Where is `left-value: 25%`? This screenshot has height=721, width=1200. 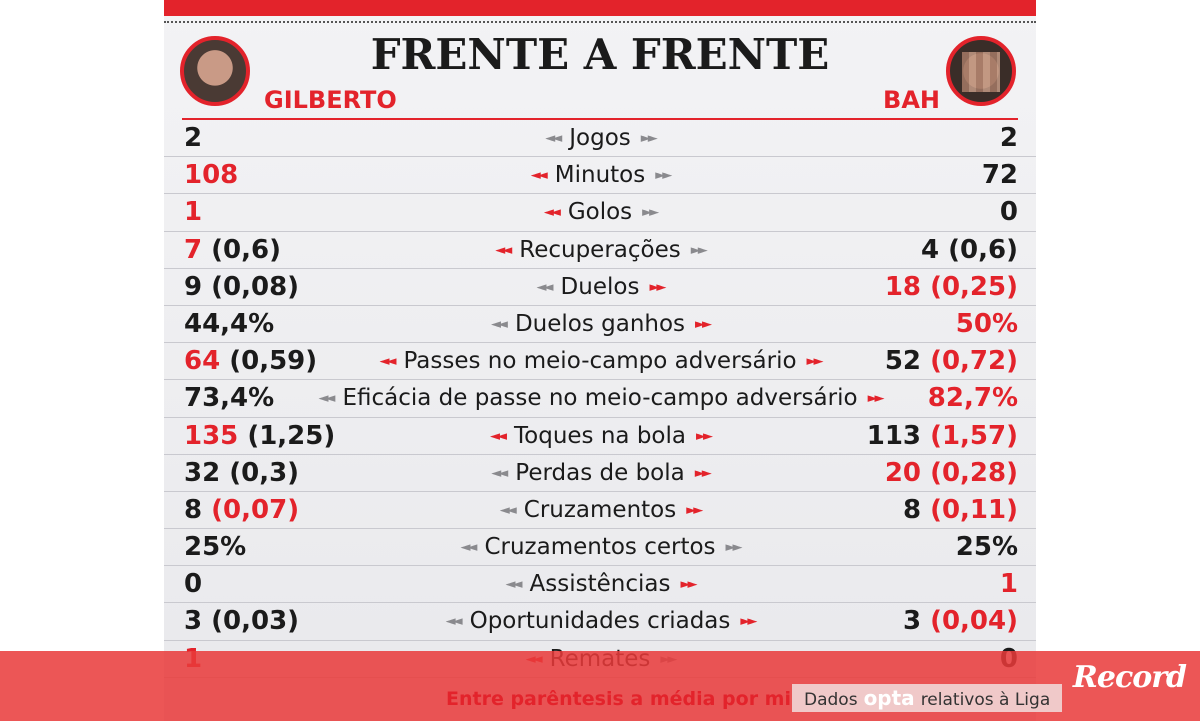 left-value: 25% is located at coordinates (215, 547).